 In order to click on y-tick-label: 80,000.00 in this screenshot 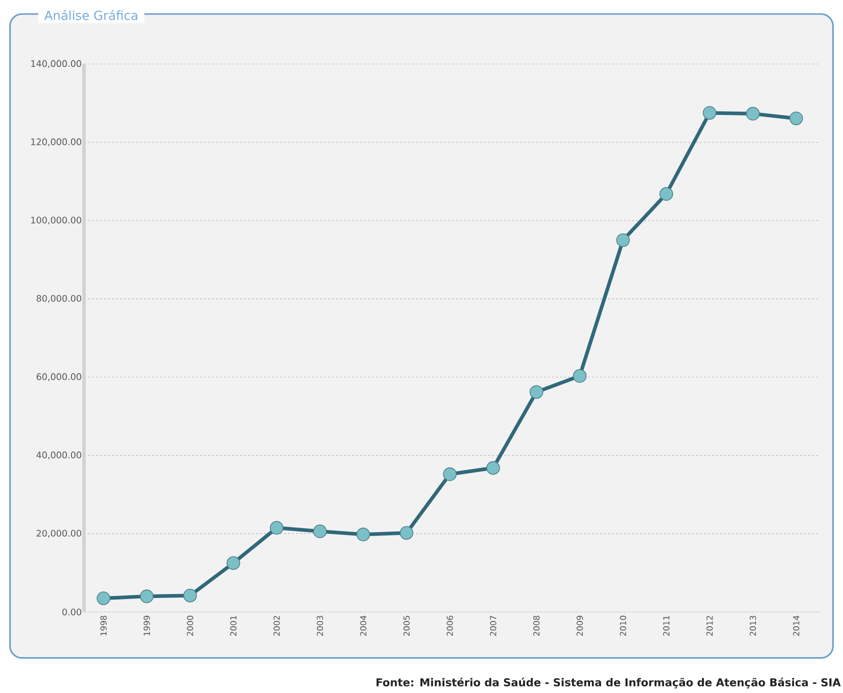, I will do `click(59, 298)`.